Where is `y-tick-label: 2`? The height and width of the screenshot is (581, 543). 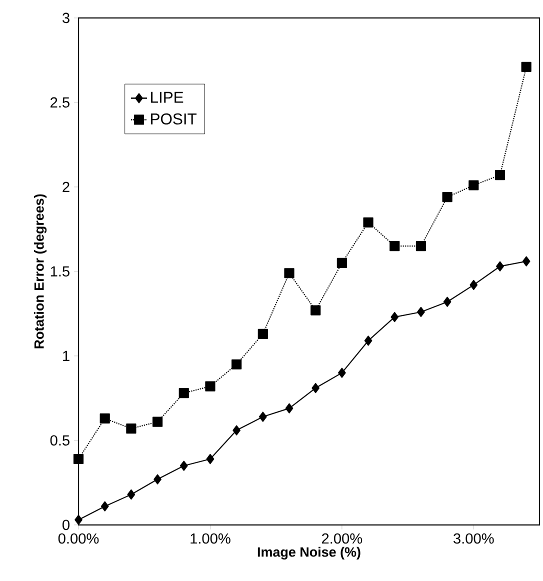
y-tick-label: 2 is located at coordinates (66, 187).